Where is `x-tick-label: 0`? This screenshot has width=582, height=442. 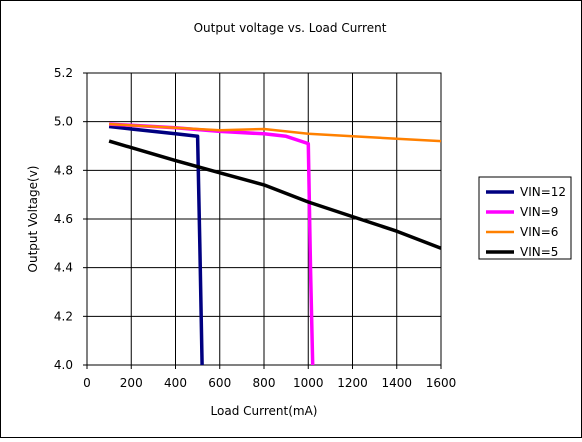 x-tick-label: 0 is located at coordinates (87, 383).